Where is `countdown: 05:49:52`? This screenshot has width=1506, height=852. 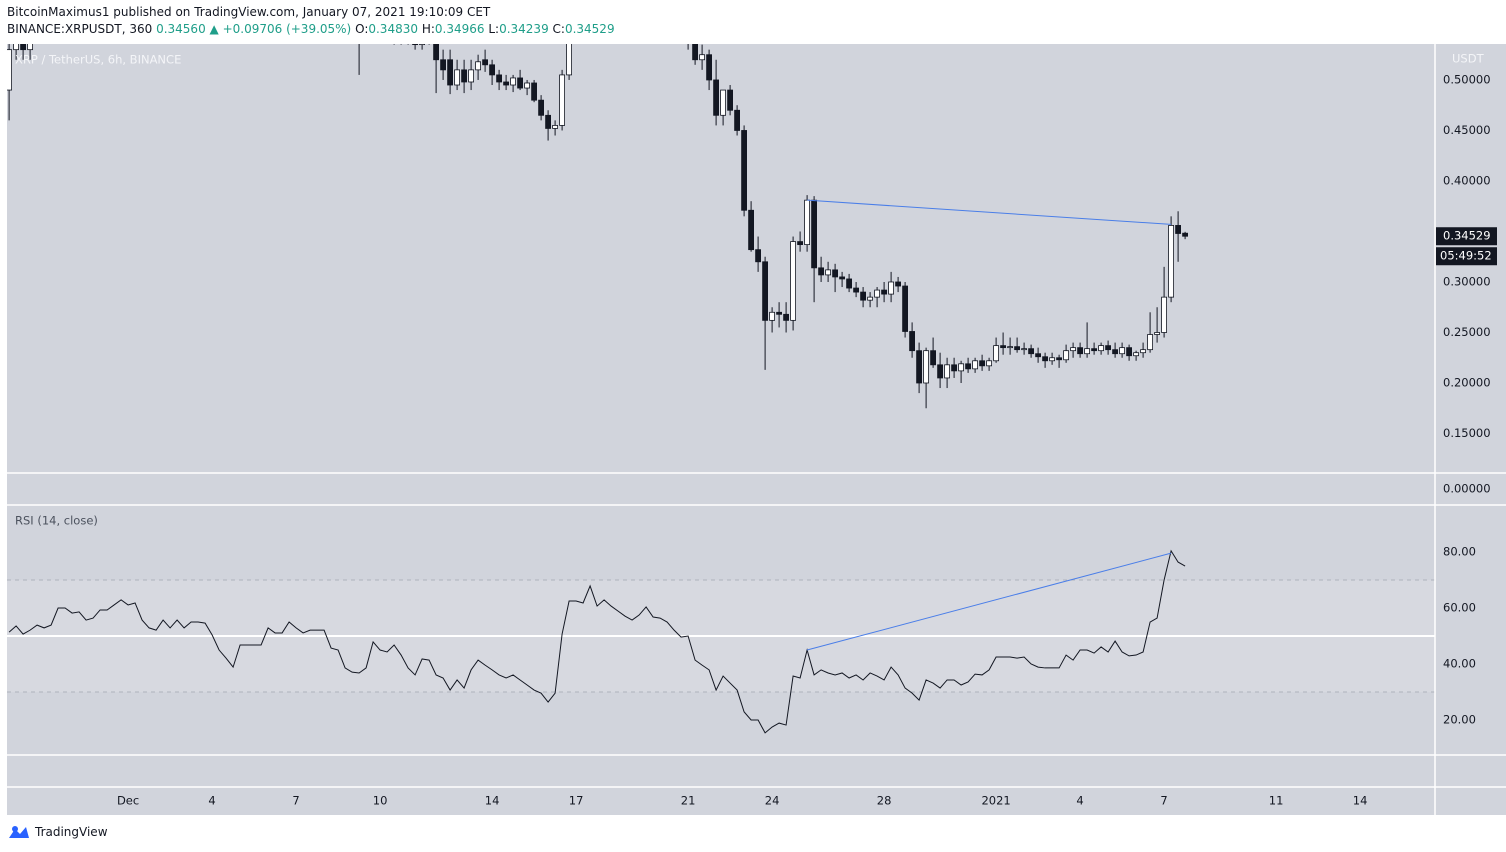
countdown: 05:49:52 is located at coordinates (1466, 256).